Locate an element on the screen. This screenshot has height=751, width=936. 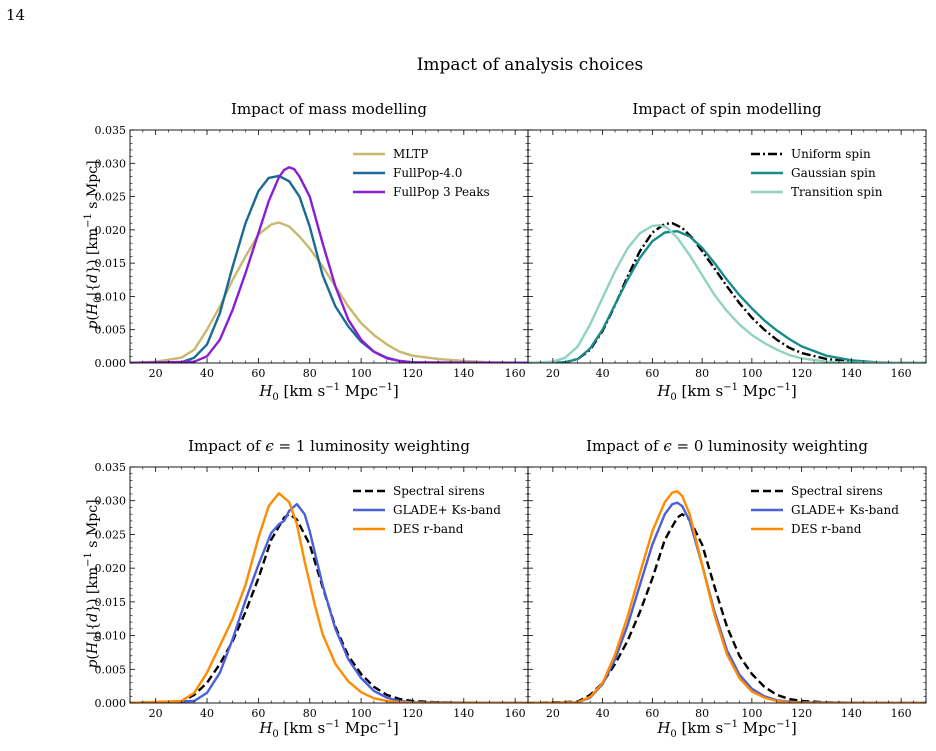
panel-title: Impact of ϵ = 1 luminosity weighting is located at coordinates (329, 446).